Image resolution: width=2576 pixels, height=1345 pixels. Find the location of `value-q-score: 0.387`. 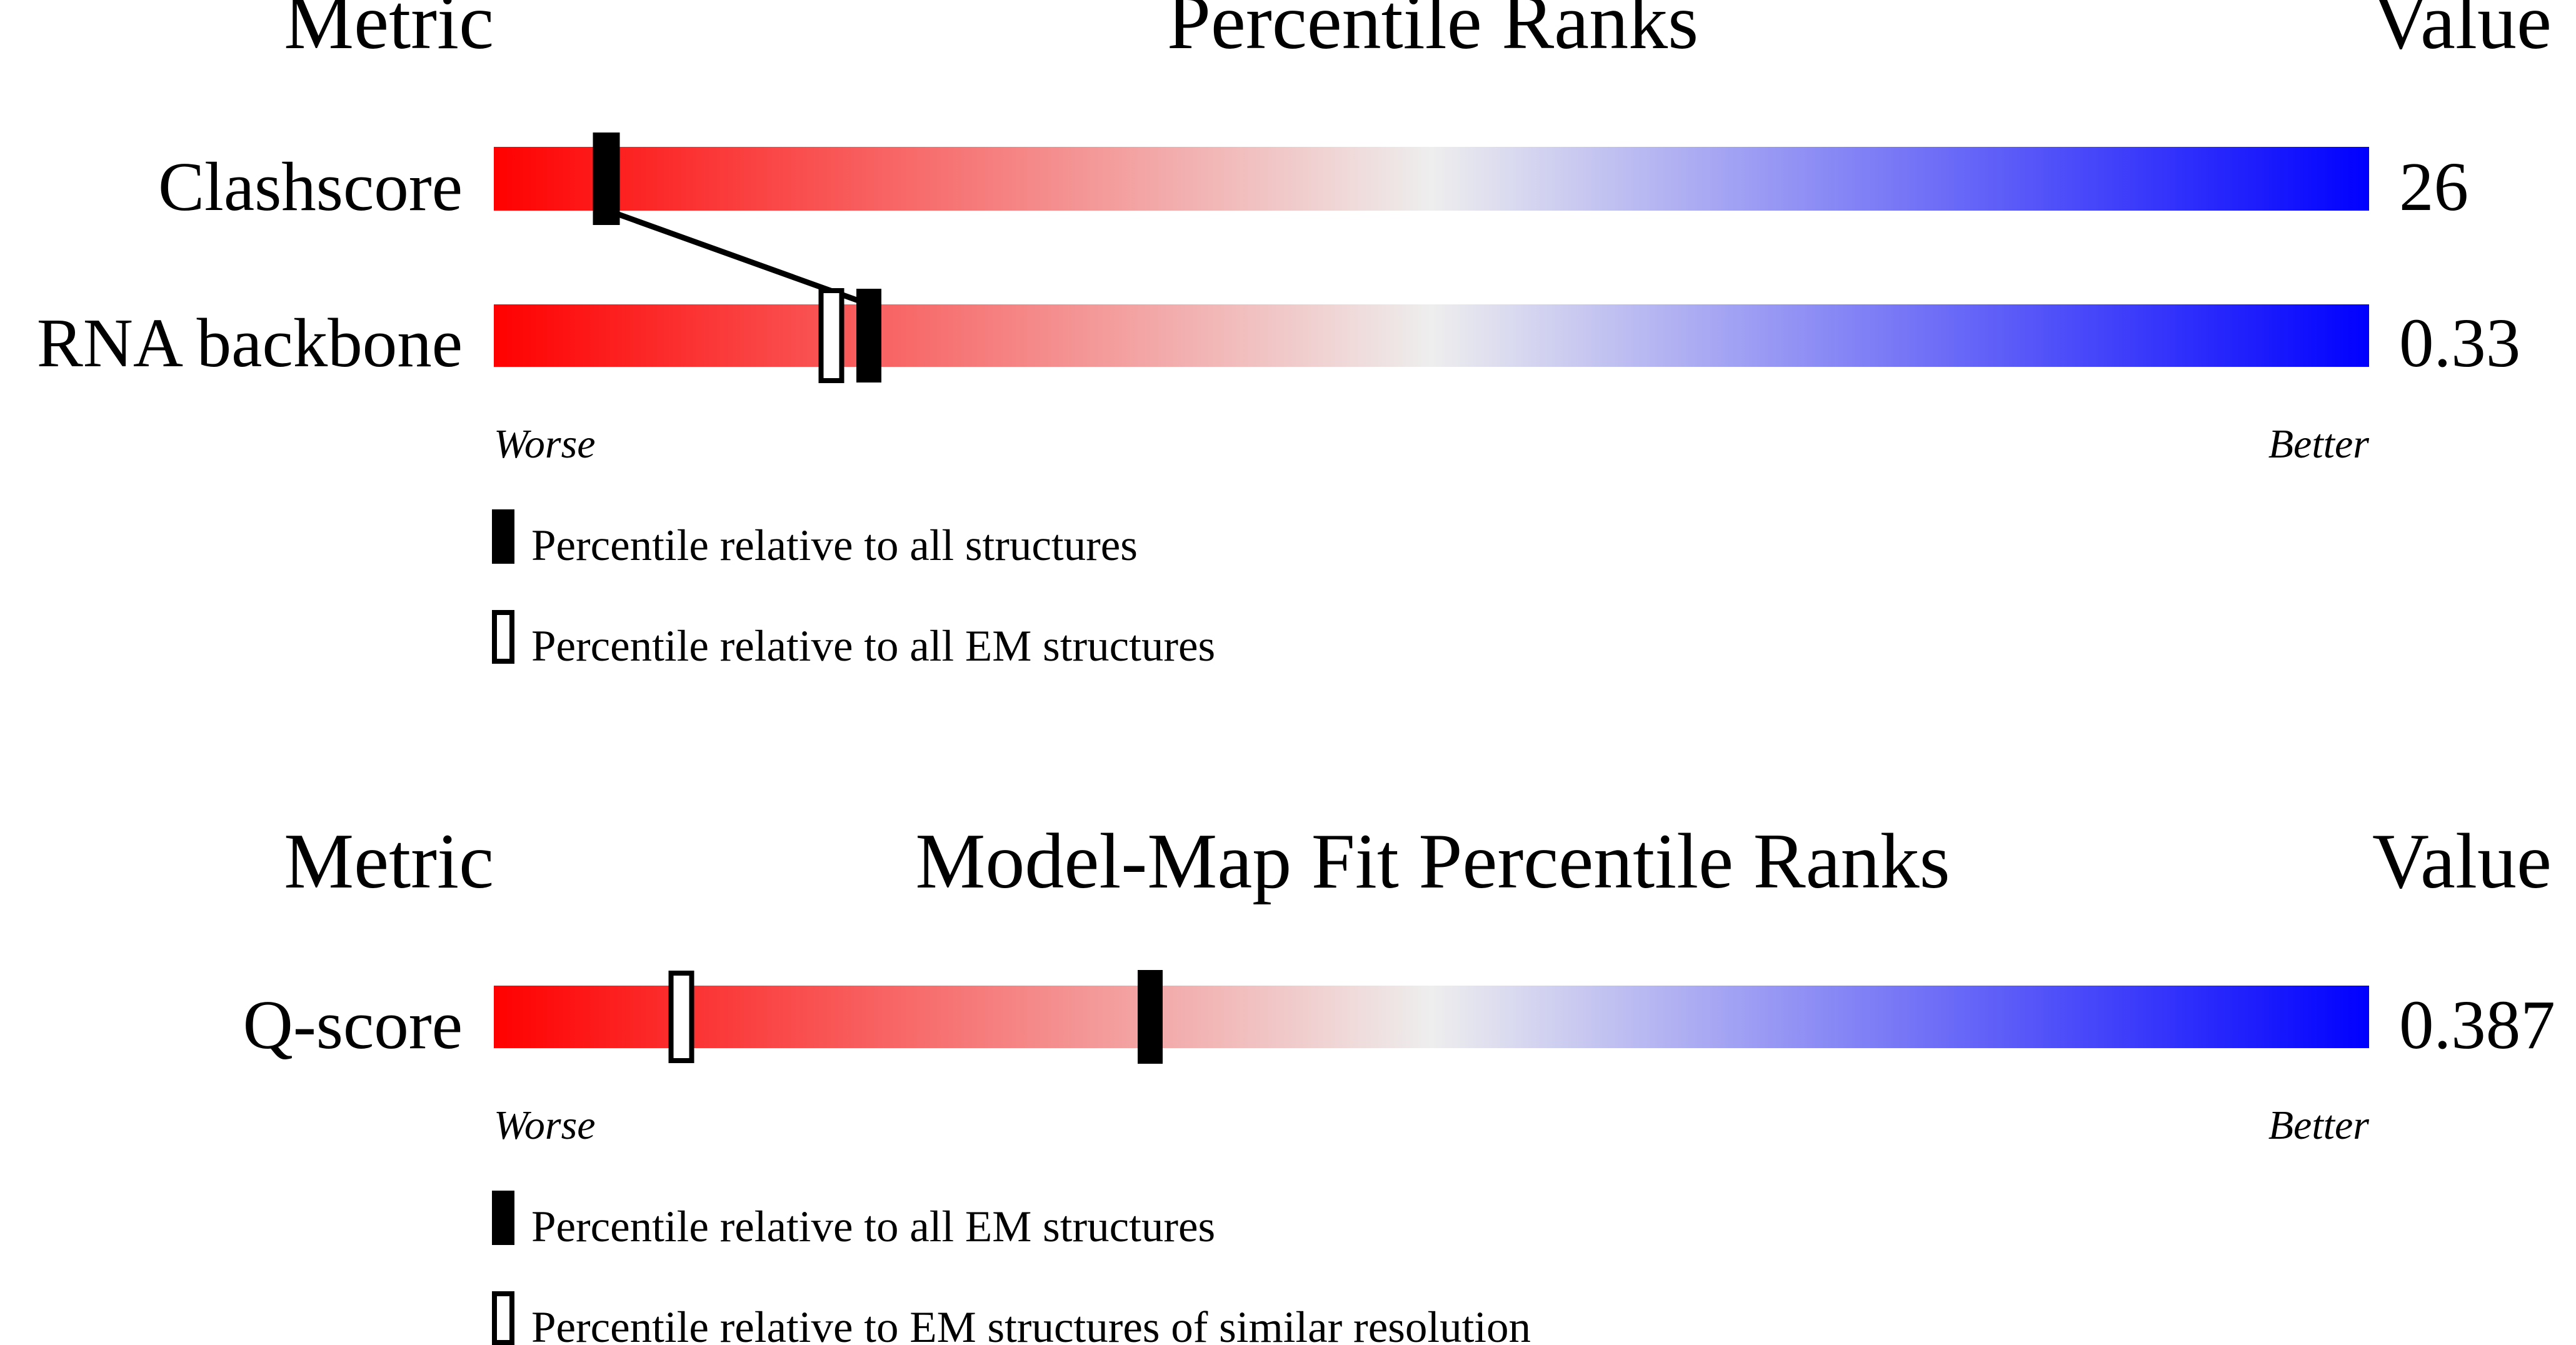

value-q-score: 0.387 is located at coordinates (2477, 1025).